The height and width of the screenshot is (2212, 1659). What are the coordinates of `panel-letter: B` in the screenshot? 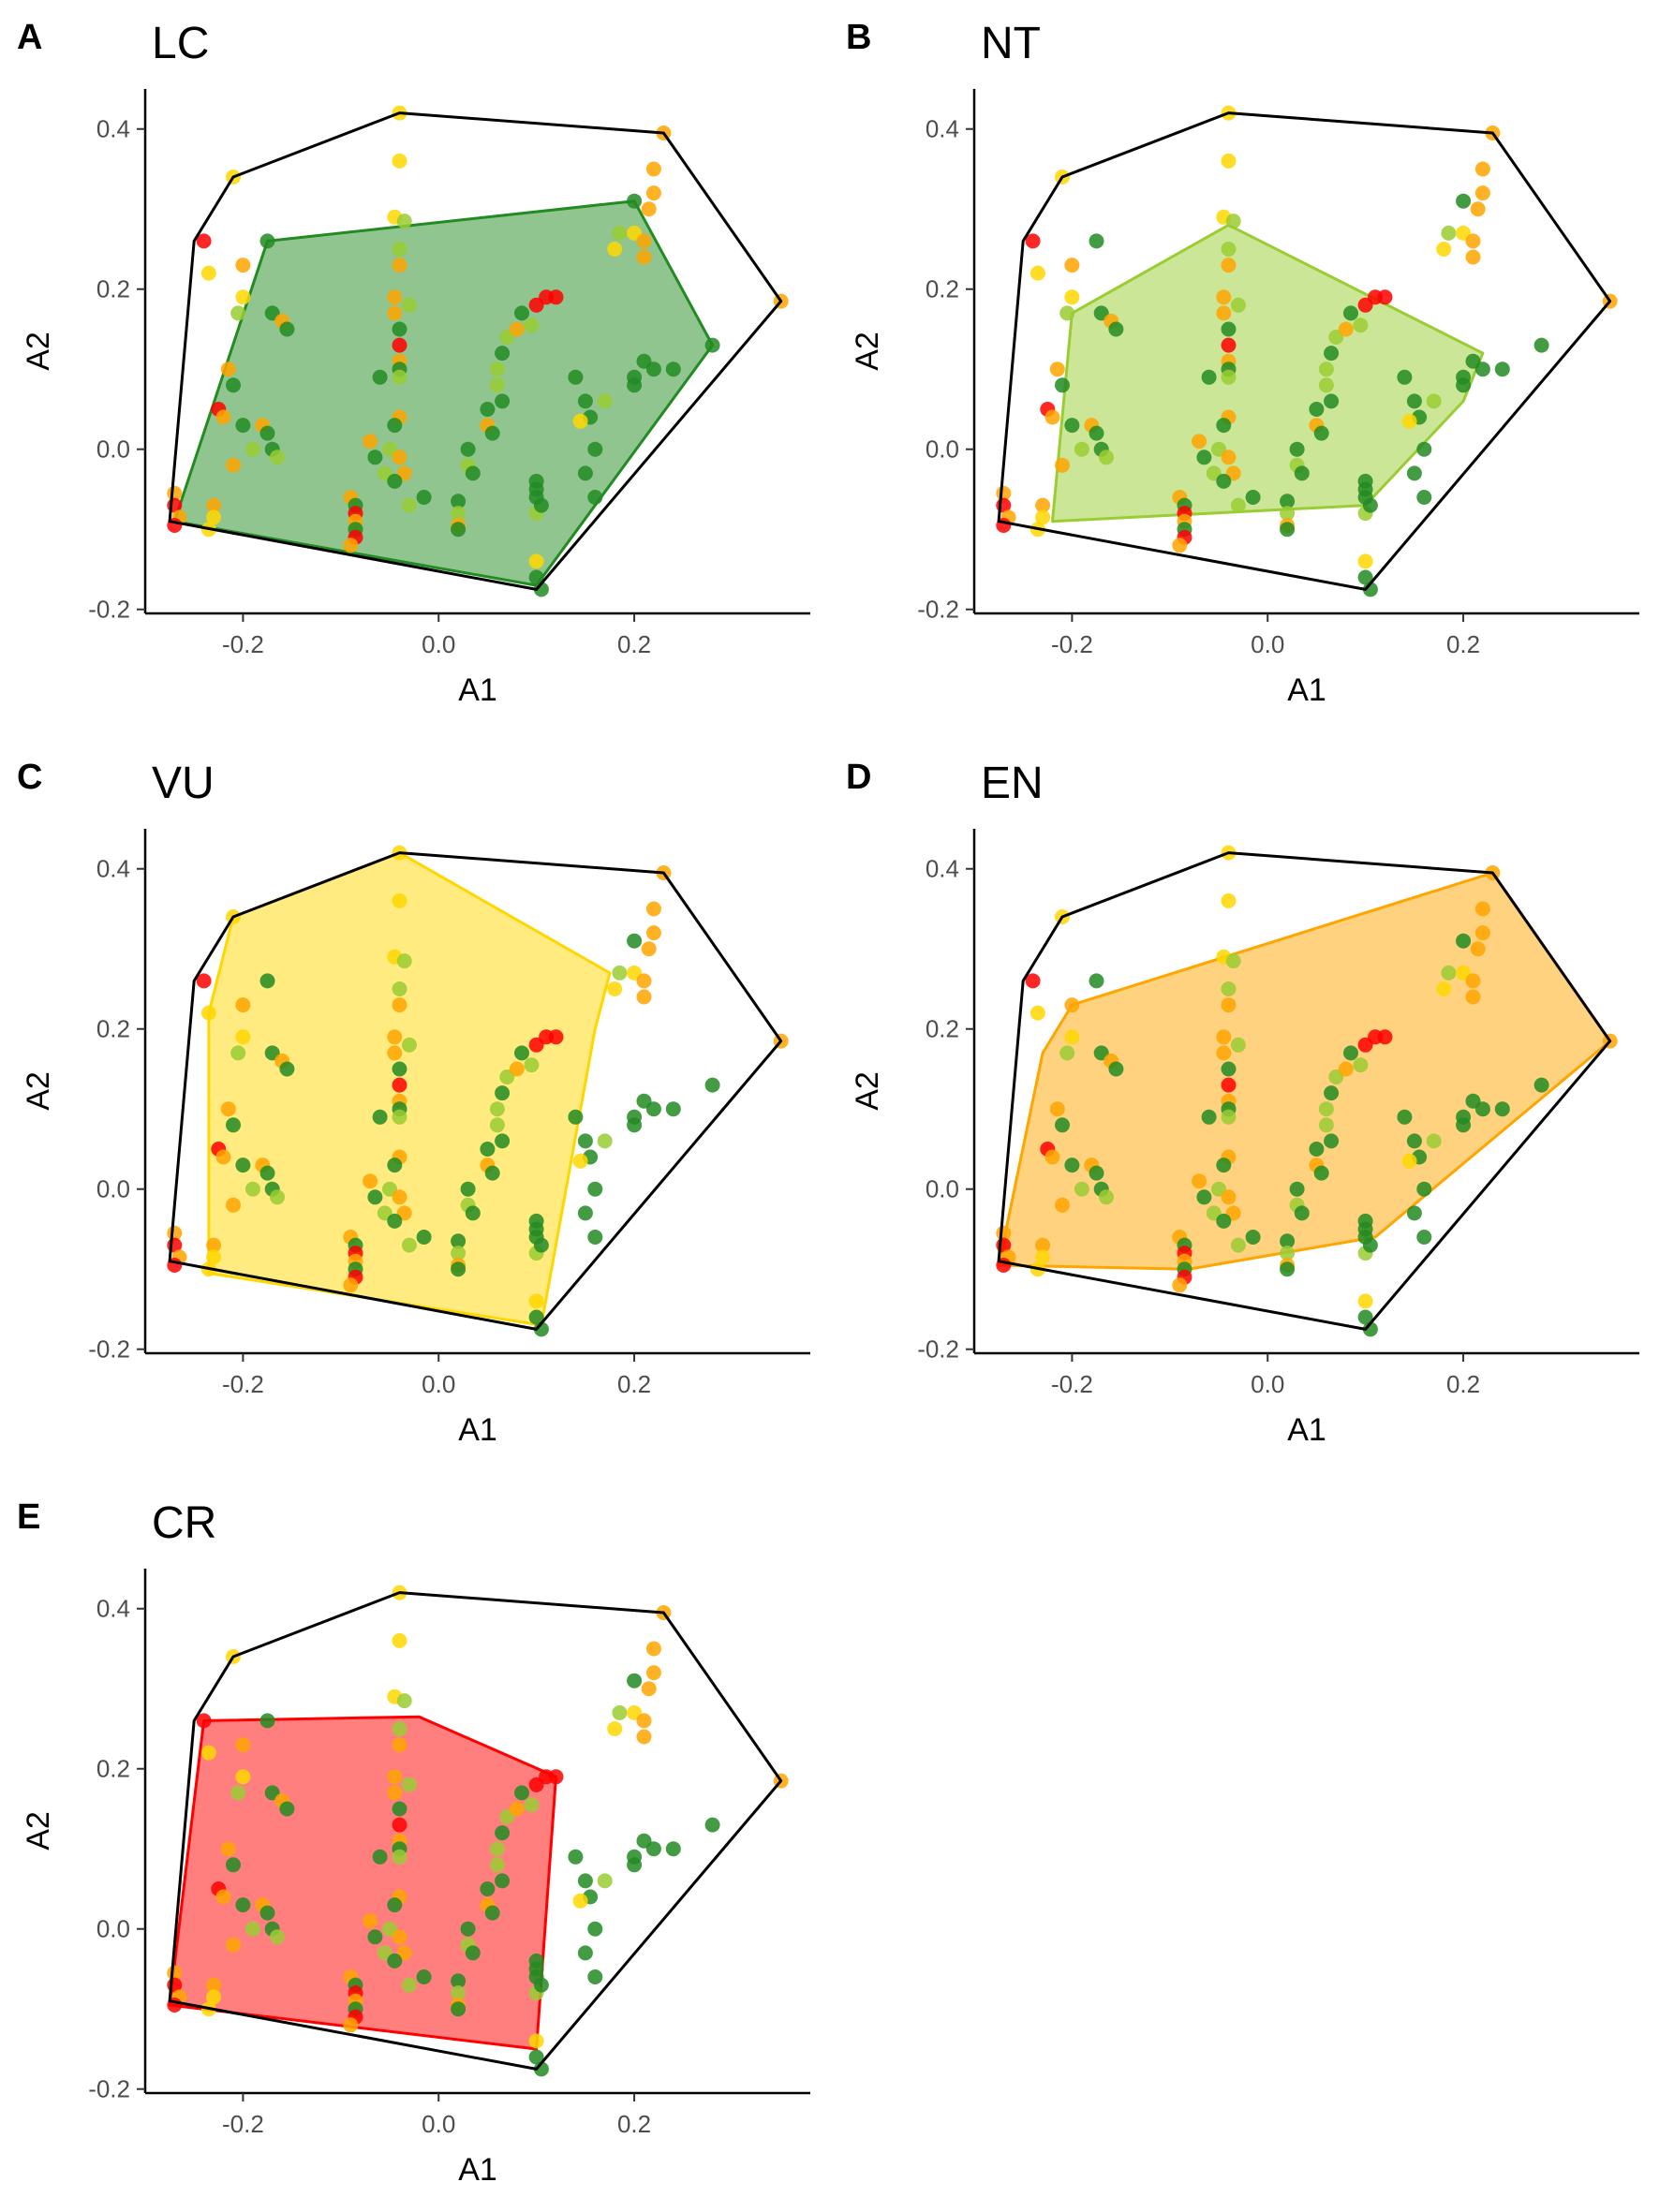 It's located at (858, 38).